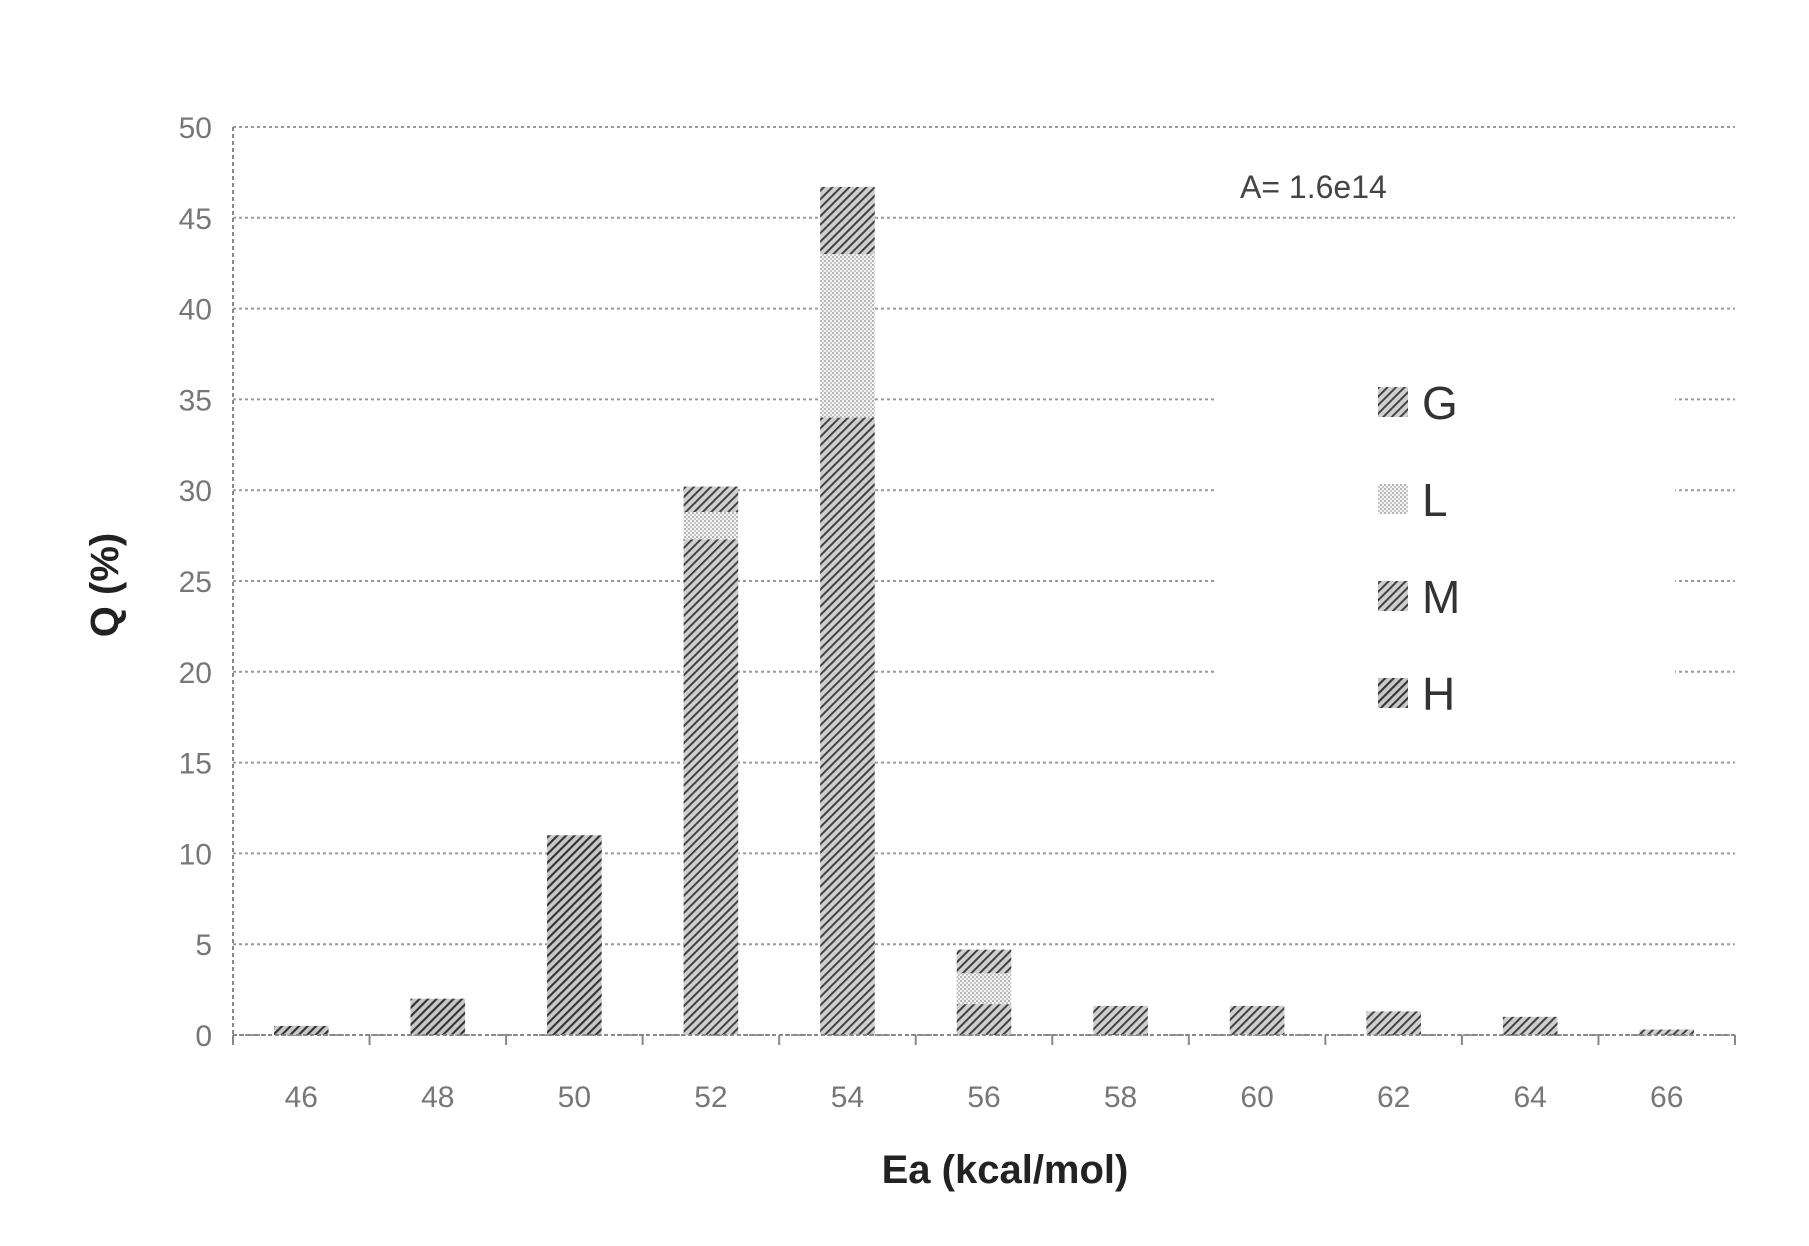 The image size is (1809, 1246). What do you see at coordinates (105, 585) in the screenshot?
I see `y-axis-title: Q (%)` at bounding box center [105, 585].